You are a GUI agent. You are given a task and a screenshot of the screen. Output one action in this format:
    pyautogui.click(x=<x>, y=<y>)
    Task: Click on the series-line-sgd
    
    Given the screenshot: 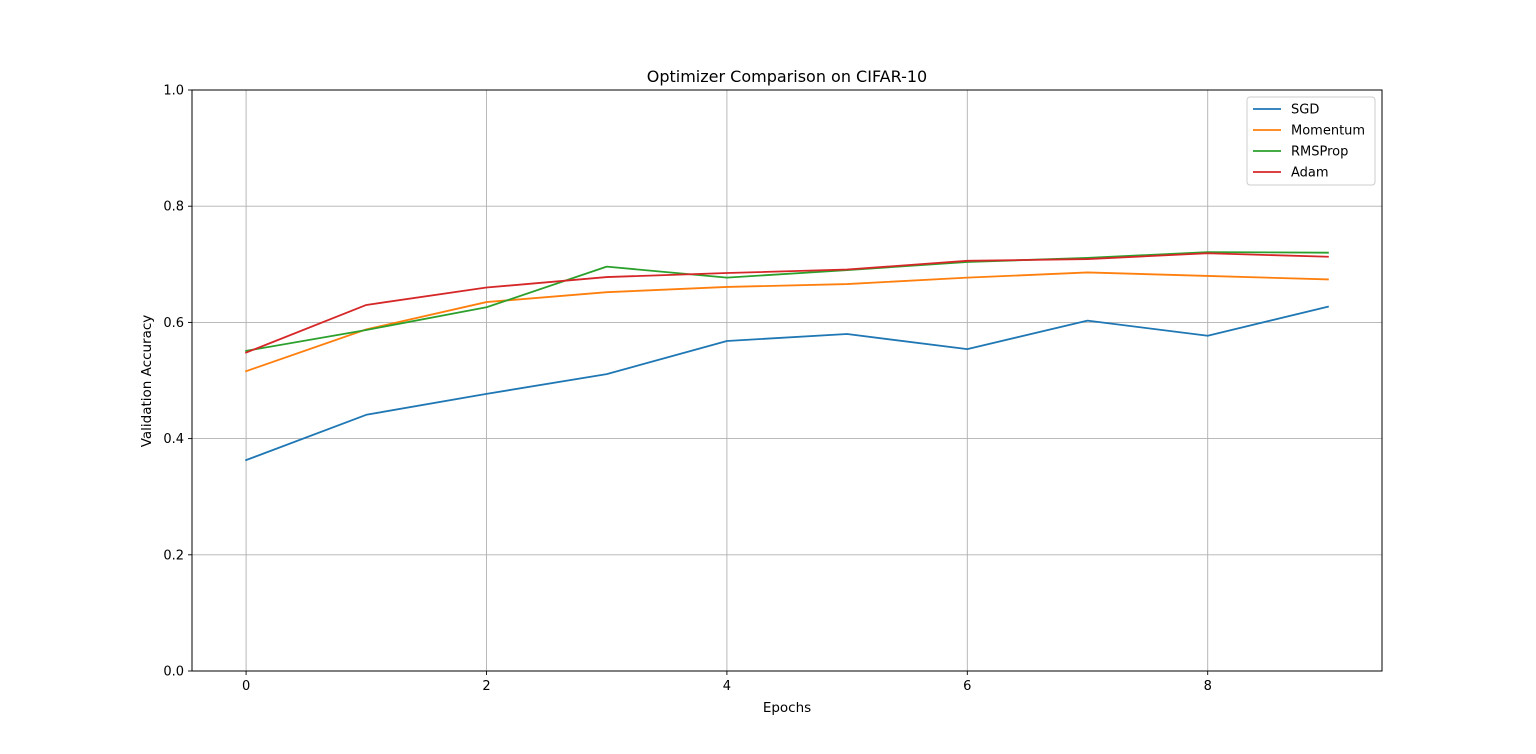 What is the action you would take?
    pyautogui.click(x=786, y=383)
    